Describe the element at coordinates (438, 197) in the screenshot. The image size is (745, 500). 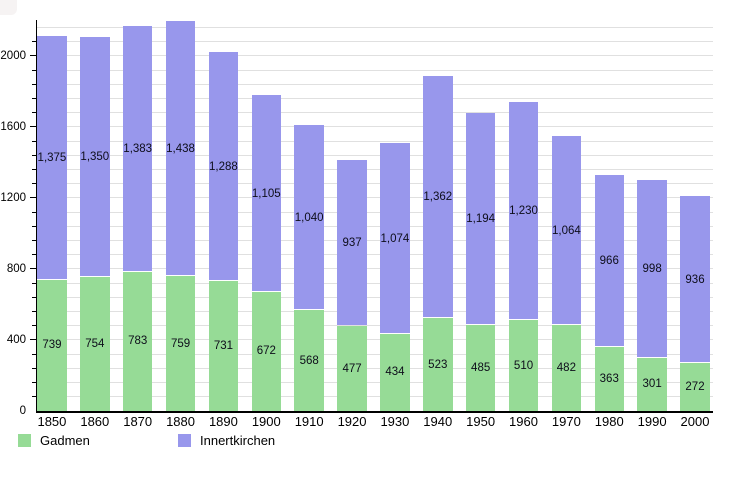
I see `bar-value-innertkirchen: 1,362` at that location.